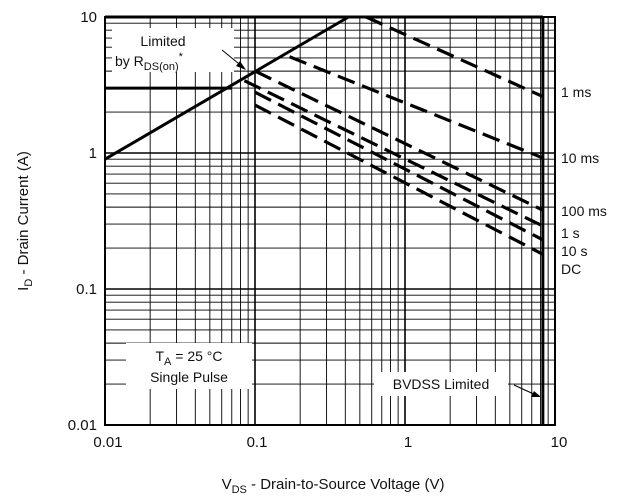  I want to click on rds-annotation-sub: DS(on), so click(161, 67).